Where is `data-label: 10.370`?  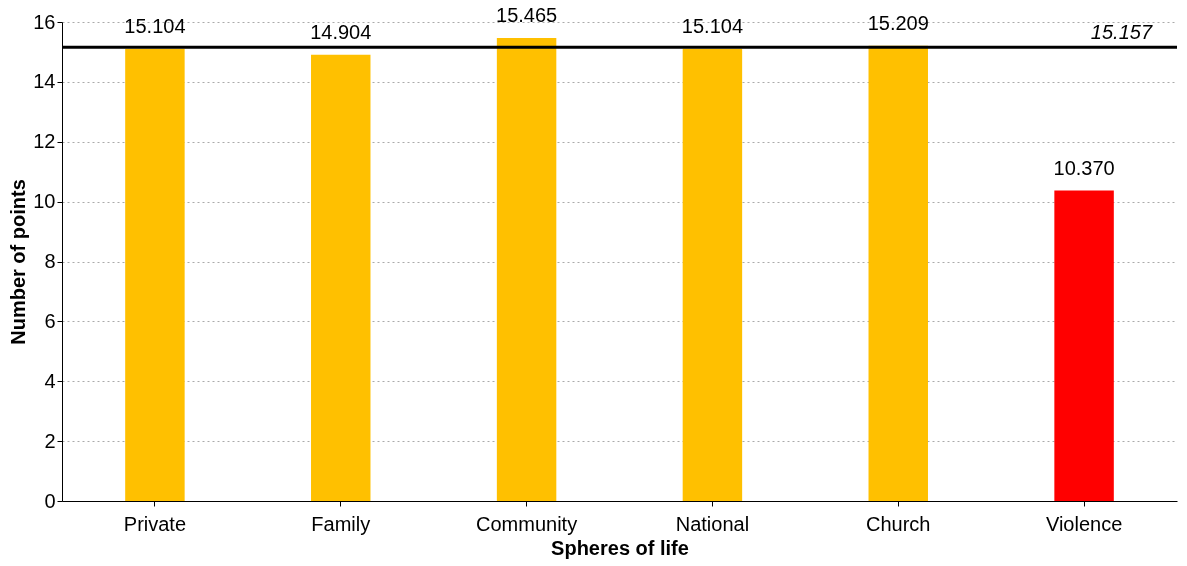
data-label: 10.370 is located at coordinates (1084, 167).